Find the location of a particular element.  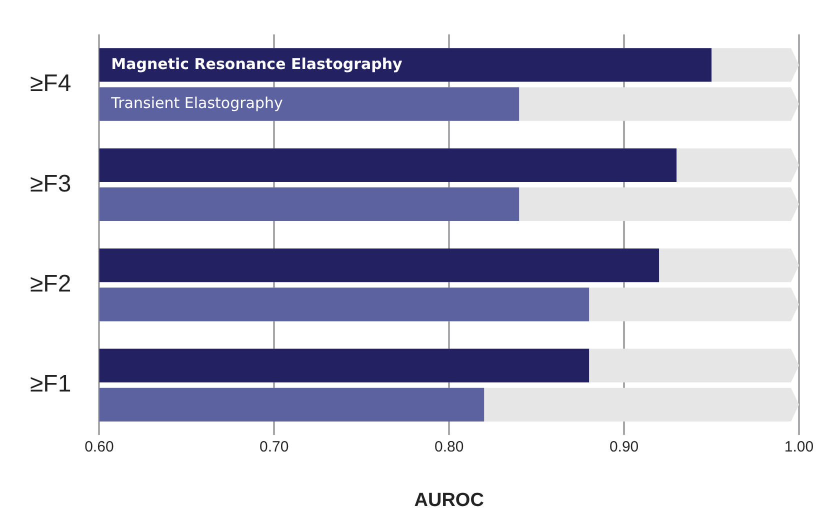

series-label: Magnetic Resonance Elastography is located at coordinates (257, 63).